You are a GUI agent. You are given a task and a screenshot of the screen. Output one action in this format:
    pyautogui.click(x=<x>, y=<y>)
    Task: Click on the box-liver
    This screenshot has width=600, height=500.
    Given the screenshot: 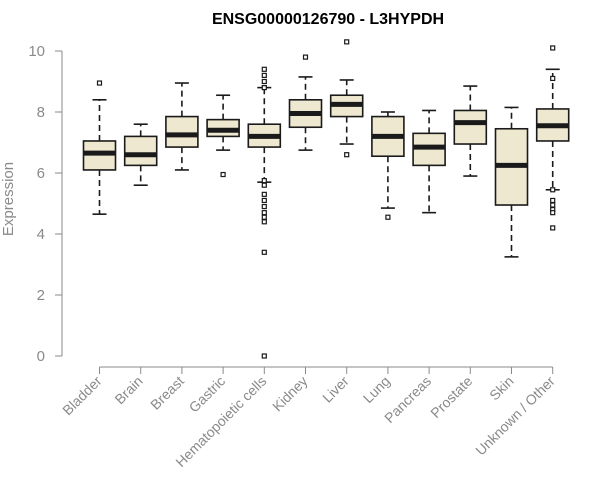 What is the action you would take?
    pyautogui.click(x=346, y=98)
    